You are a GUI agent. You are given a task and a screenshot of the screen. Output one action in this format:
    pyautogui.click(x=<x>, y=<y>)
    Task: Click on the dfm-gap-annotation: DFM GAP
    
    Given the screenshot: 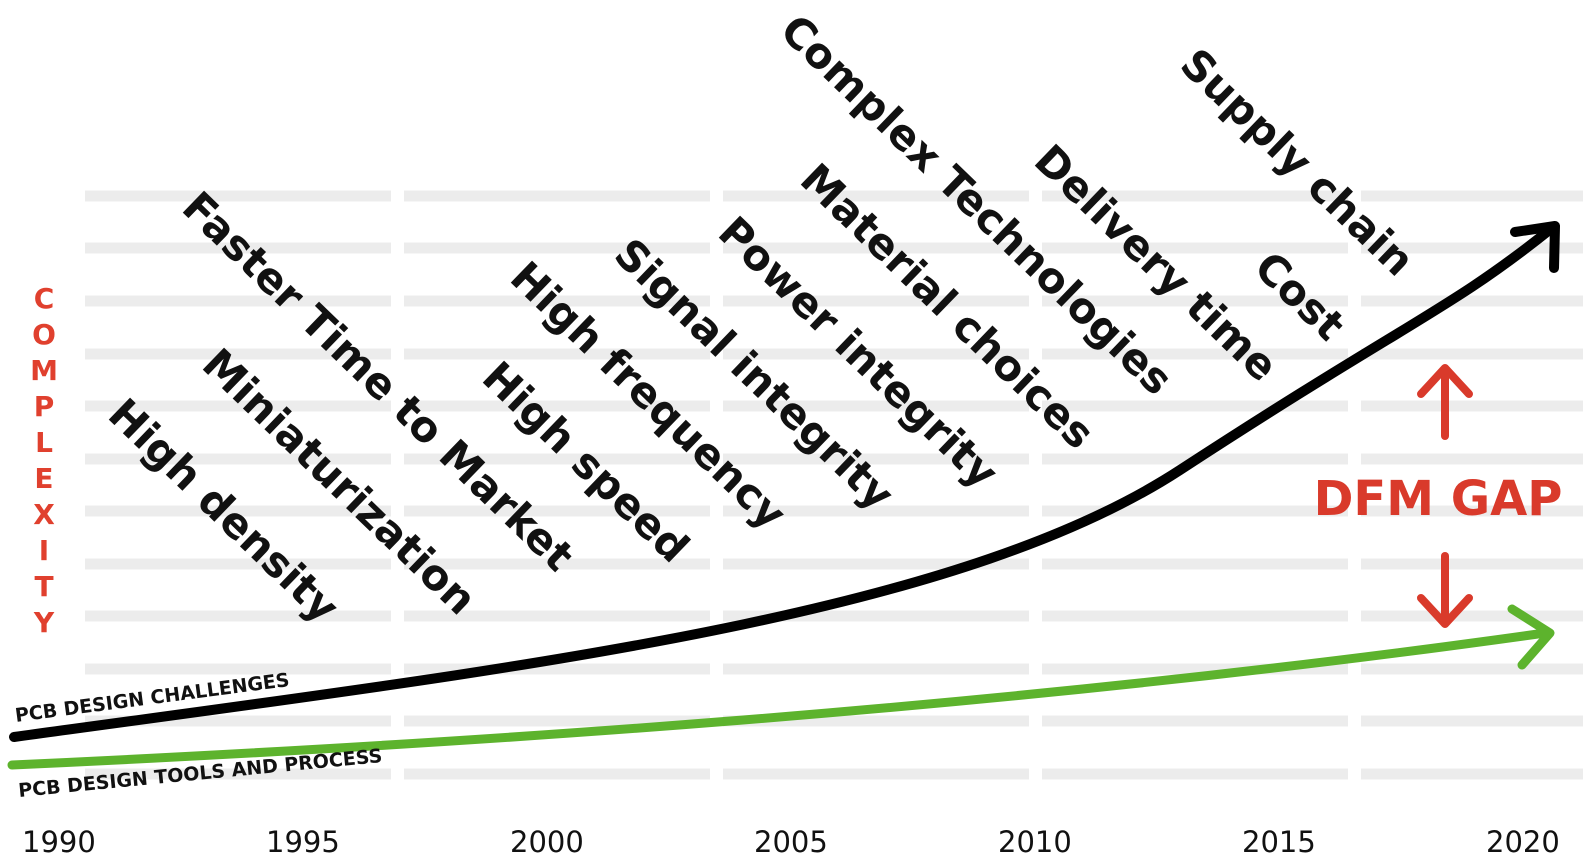 What is the action you would take?
    pyautogui.click(x=1438, y=496)
    